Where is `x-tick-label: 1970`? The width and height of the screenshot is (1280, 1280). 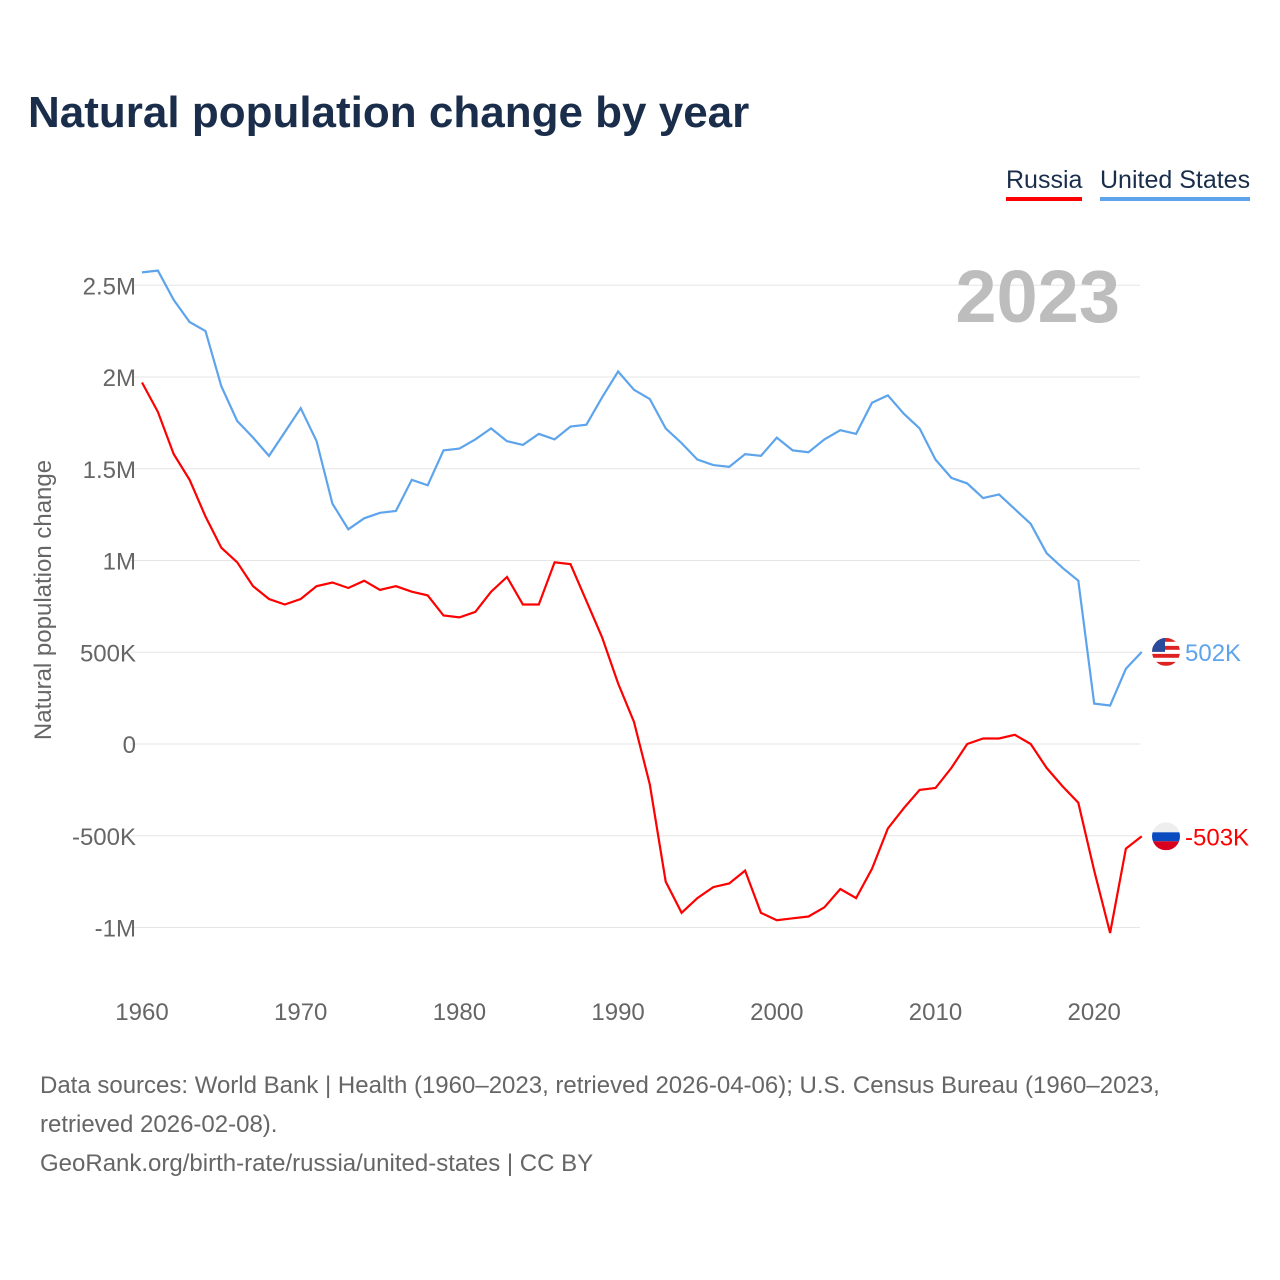 x-tick-label: 1970 is located at coordinates (300, 1012).